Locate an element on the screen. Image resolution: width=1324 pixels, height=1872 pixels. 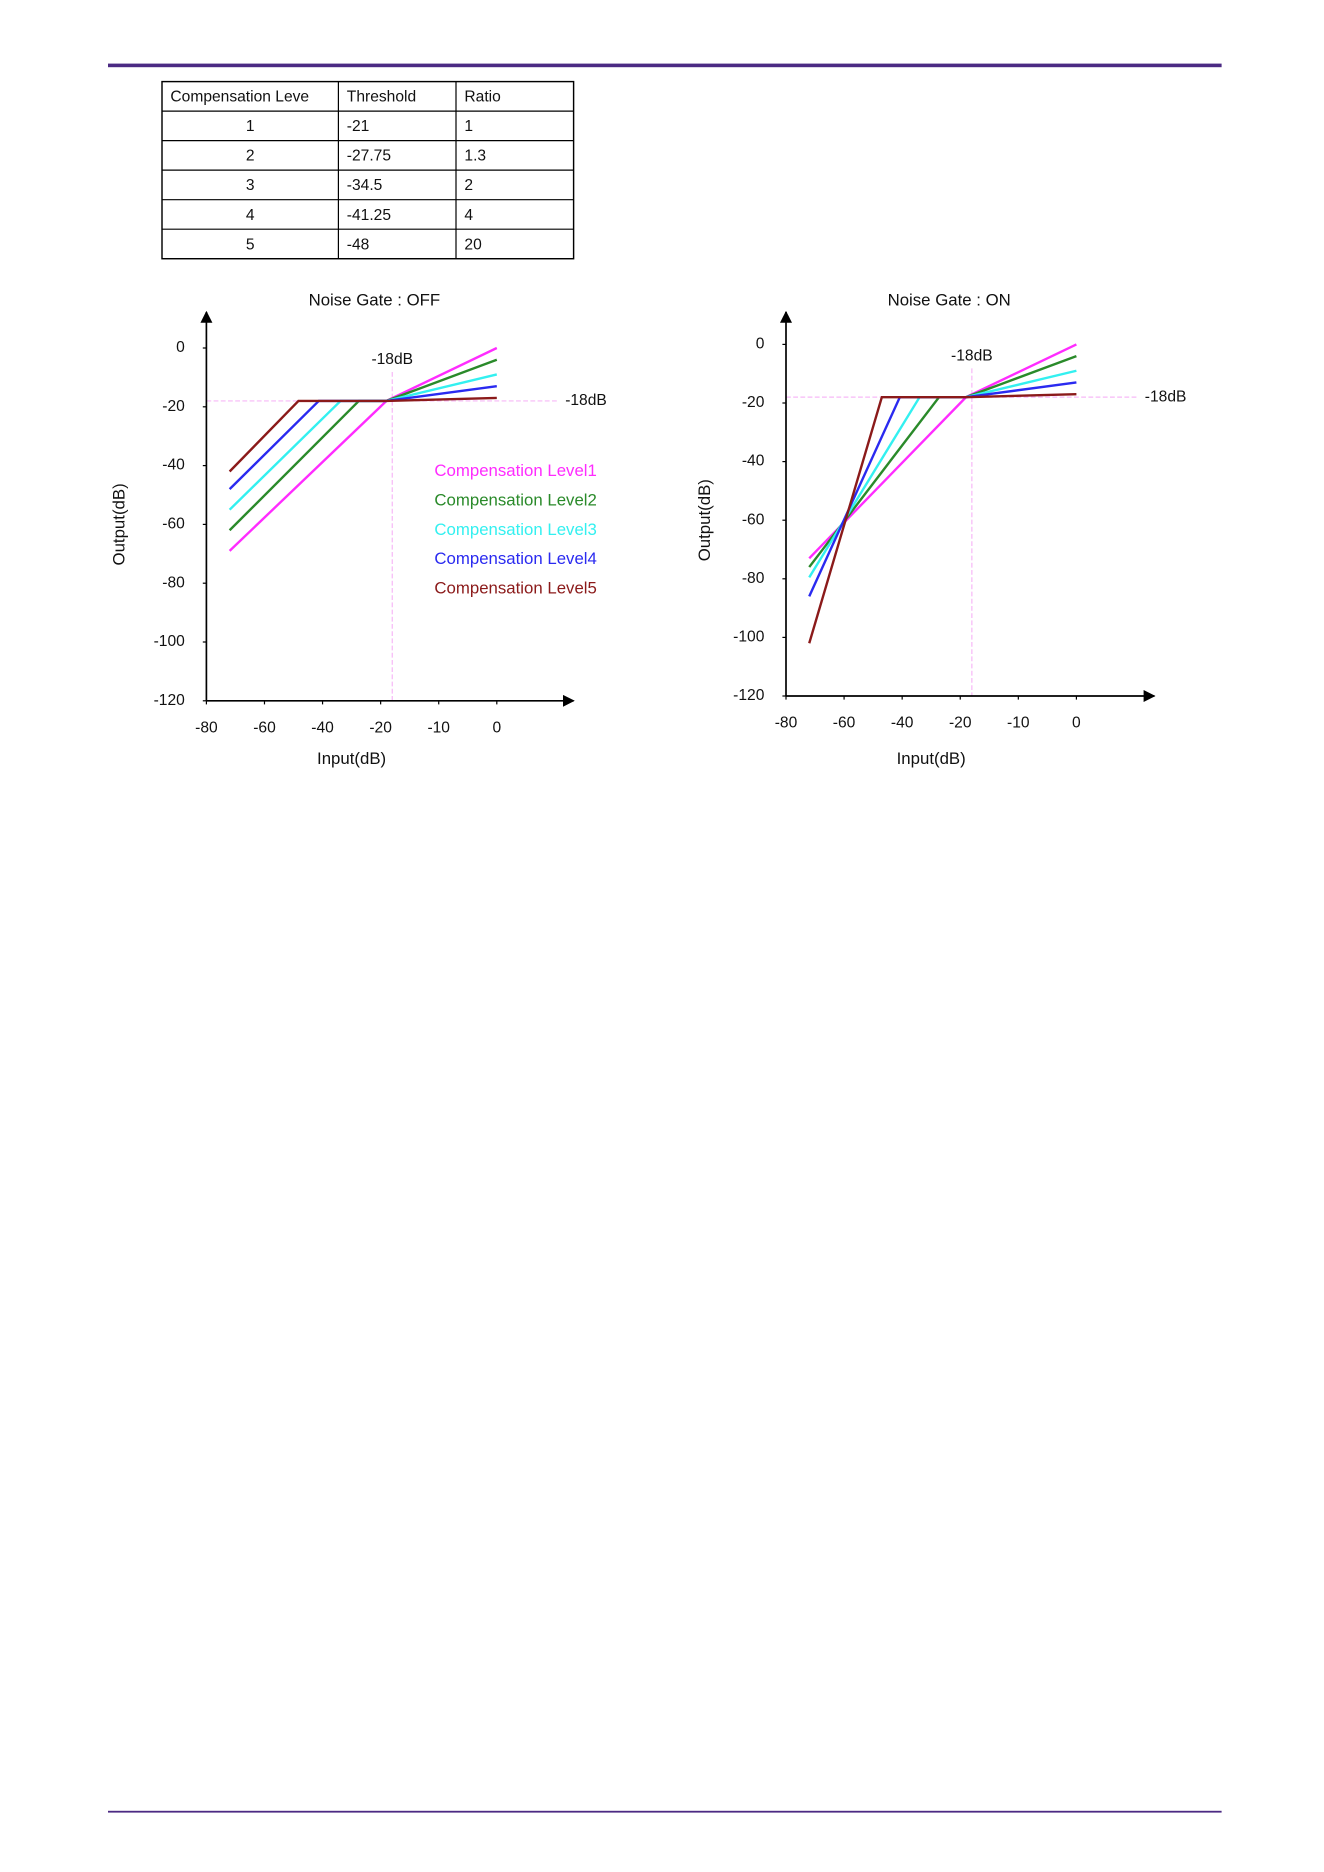
footer-rule is located at coordinates (665, 1811).